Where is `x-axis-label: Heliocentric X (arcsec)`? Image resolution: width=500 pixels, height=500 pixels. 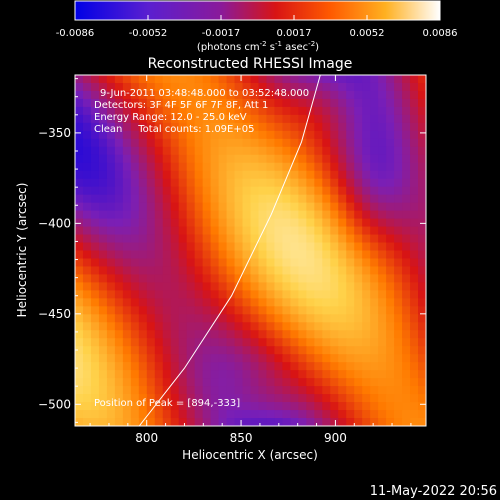
x-axis-label: Heliocentric X (arcsec) is located at coordinates (250, 455).